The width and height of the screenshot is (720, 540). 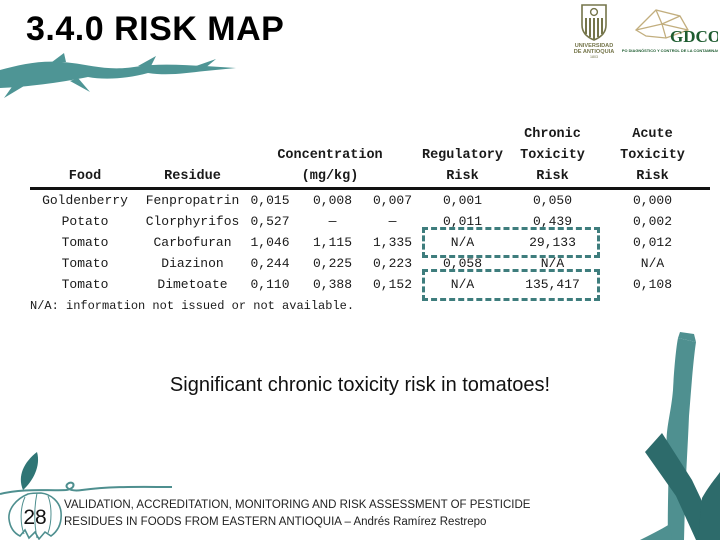 What do you see at coordinates (332, 242) in the screenshot?
I see `cell-concentration-2: 1,115` at bounding box center [332, 242].